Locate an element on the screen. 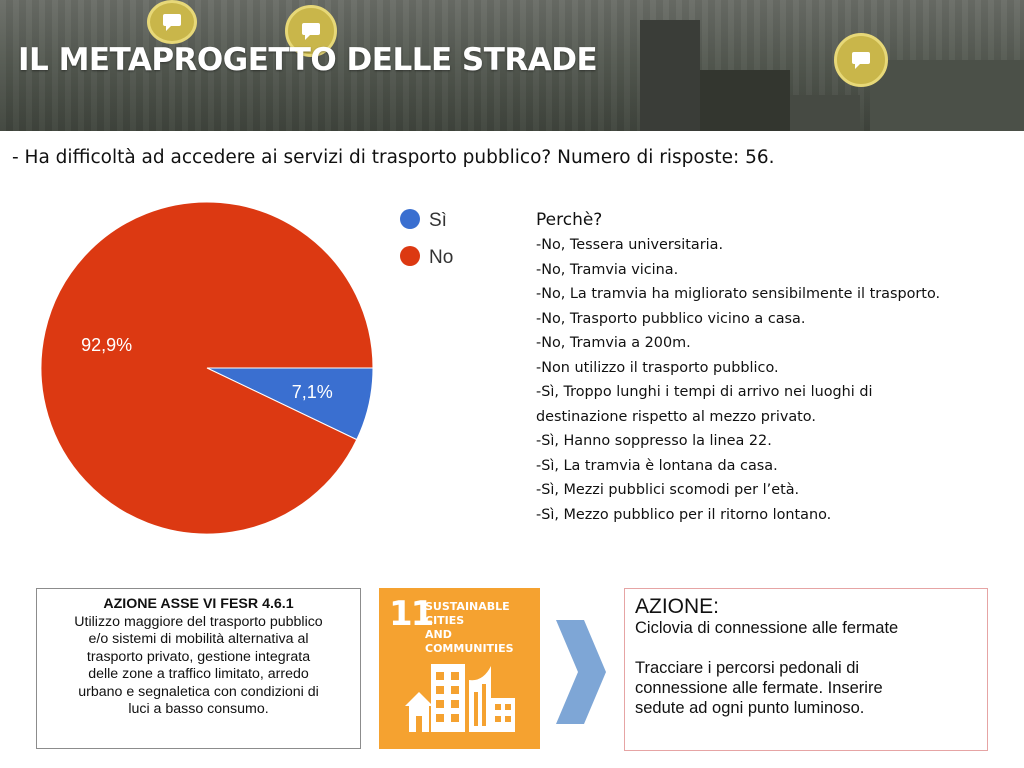 The height and width of the screenshot is (768, 1024). reason-item: -Sì, Mezzi pubblici scomodi per l’età. is located at coordinates (668, 490).